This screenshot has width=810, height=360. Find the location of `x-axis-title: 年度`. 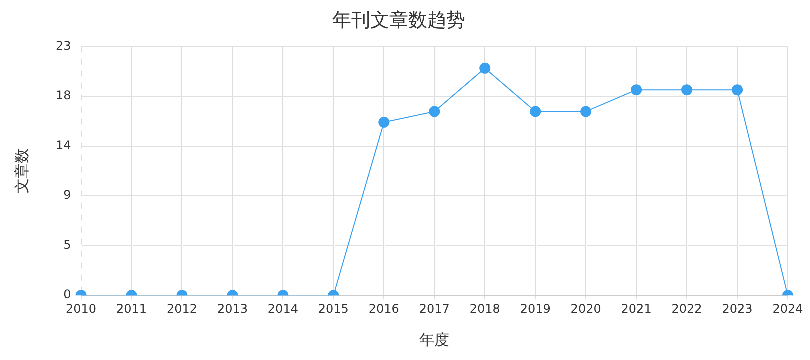

x-axis-title: 年度 is located at coordinates (435, 339).